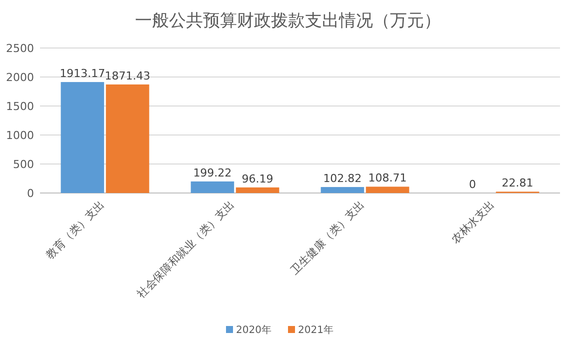  I want to click on x-tick-label: 农林水支出, so click(473, 222).